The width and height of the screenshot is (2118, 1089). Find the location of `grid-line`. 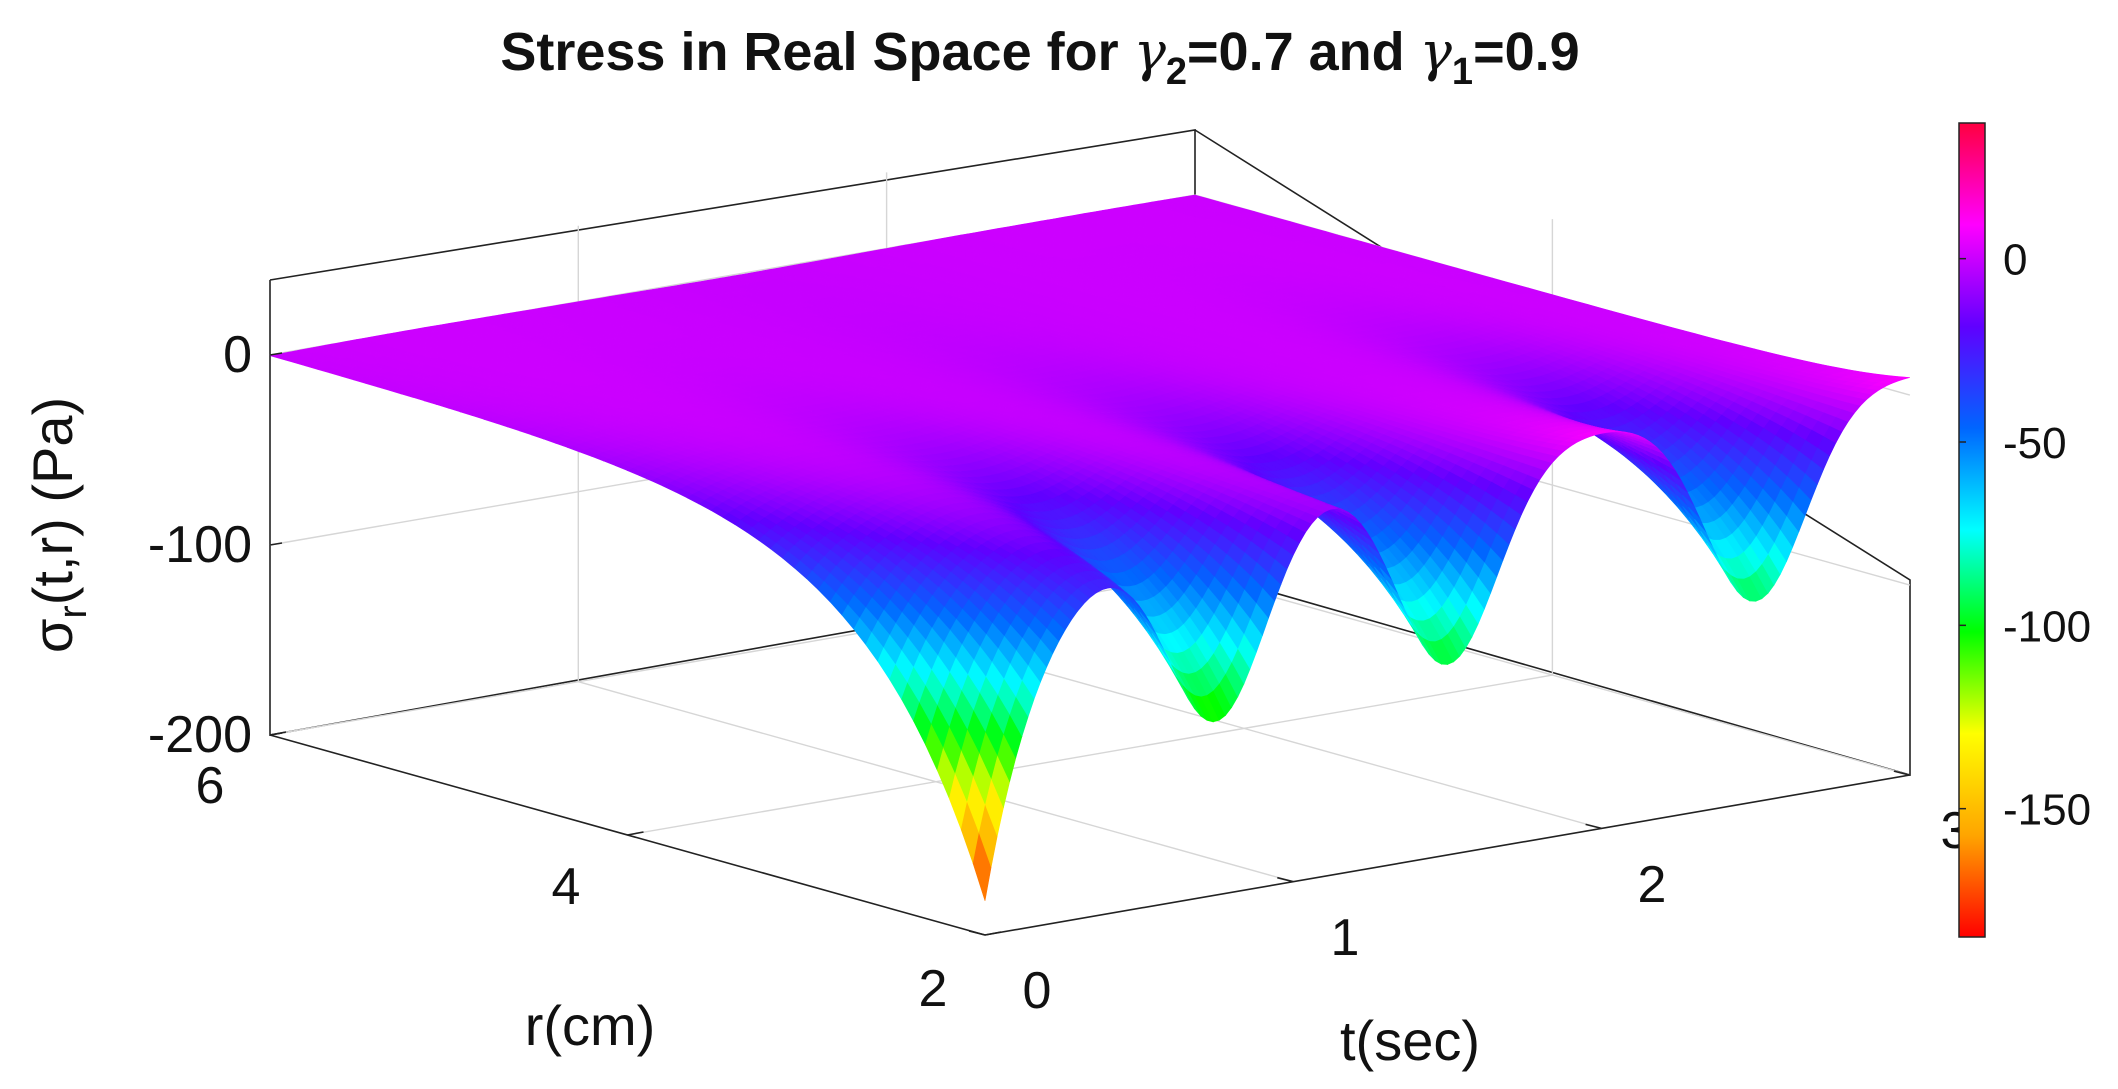

grid-line is located at coordinates (1090, 755).